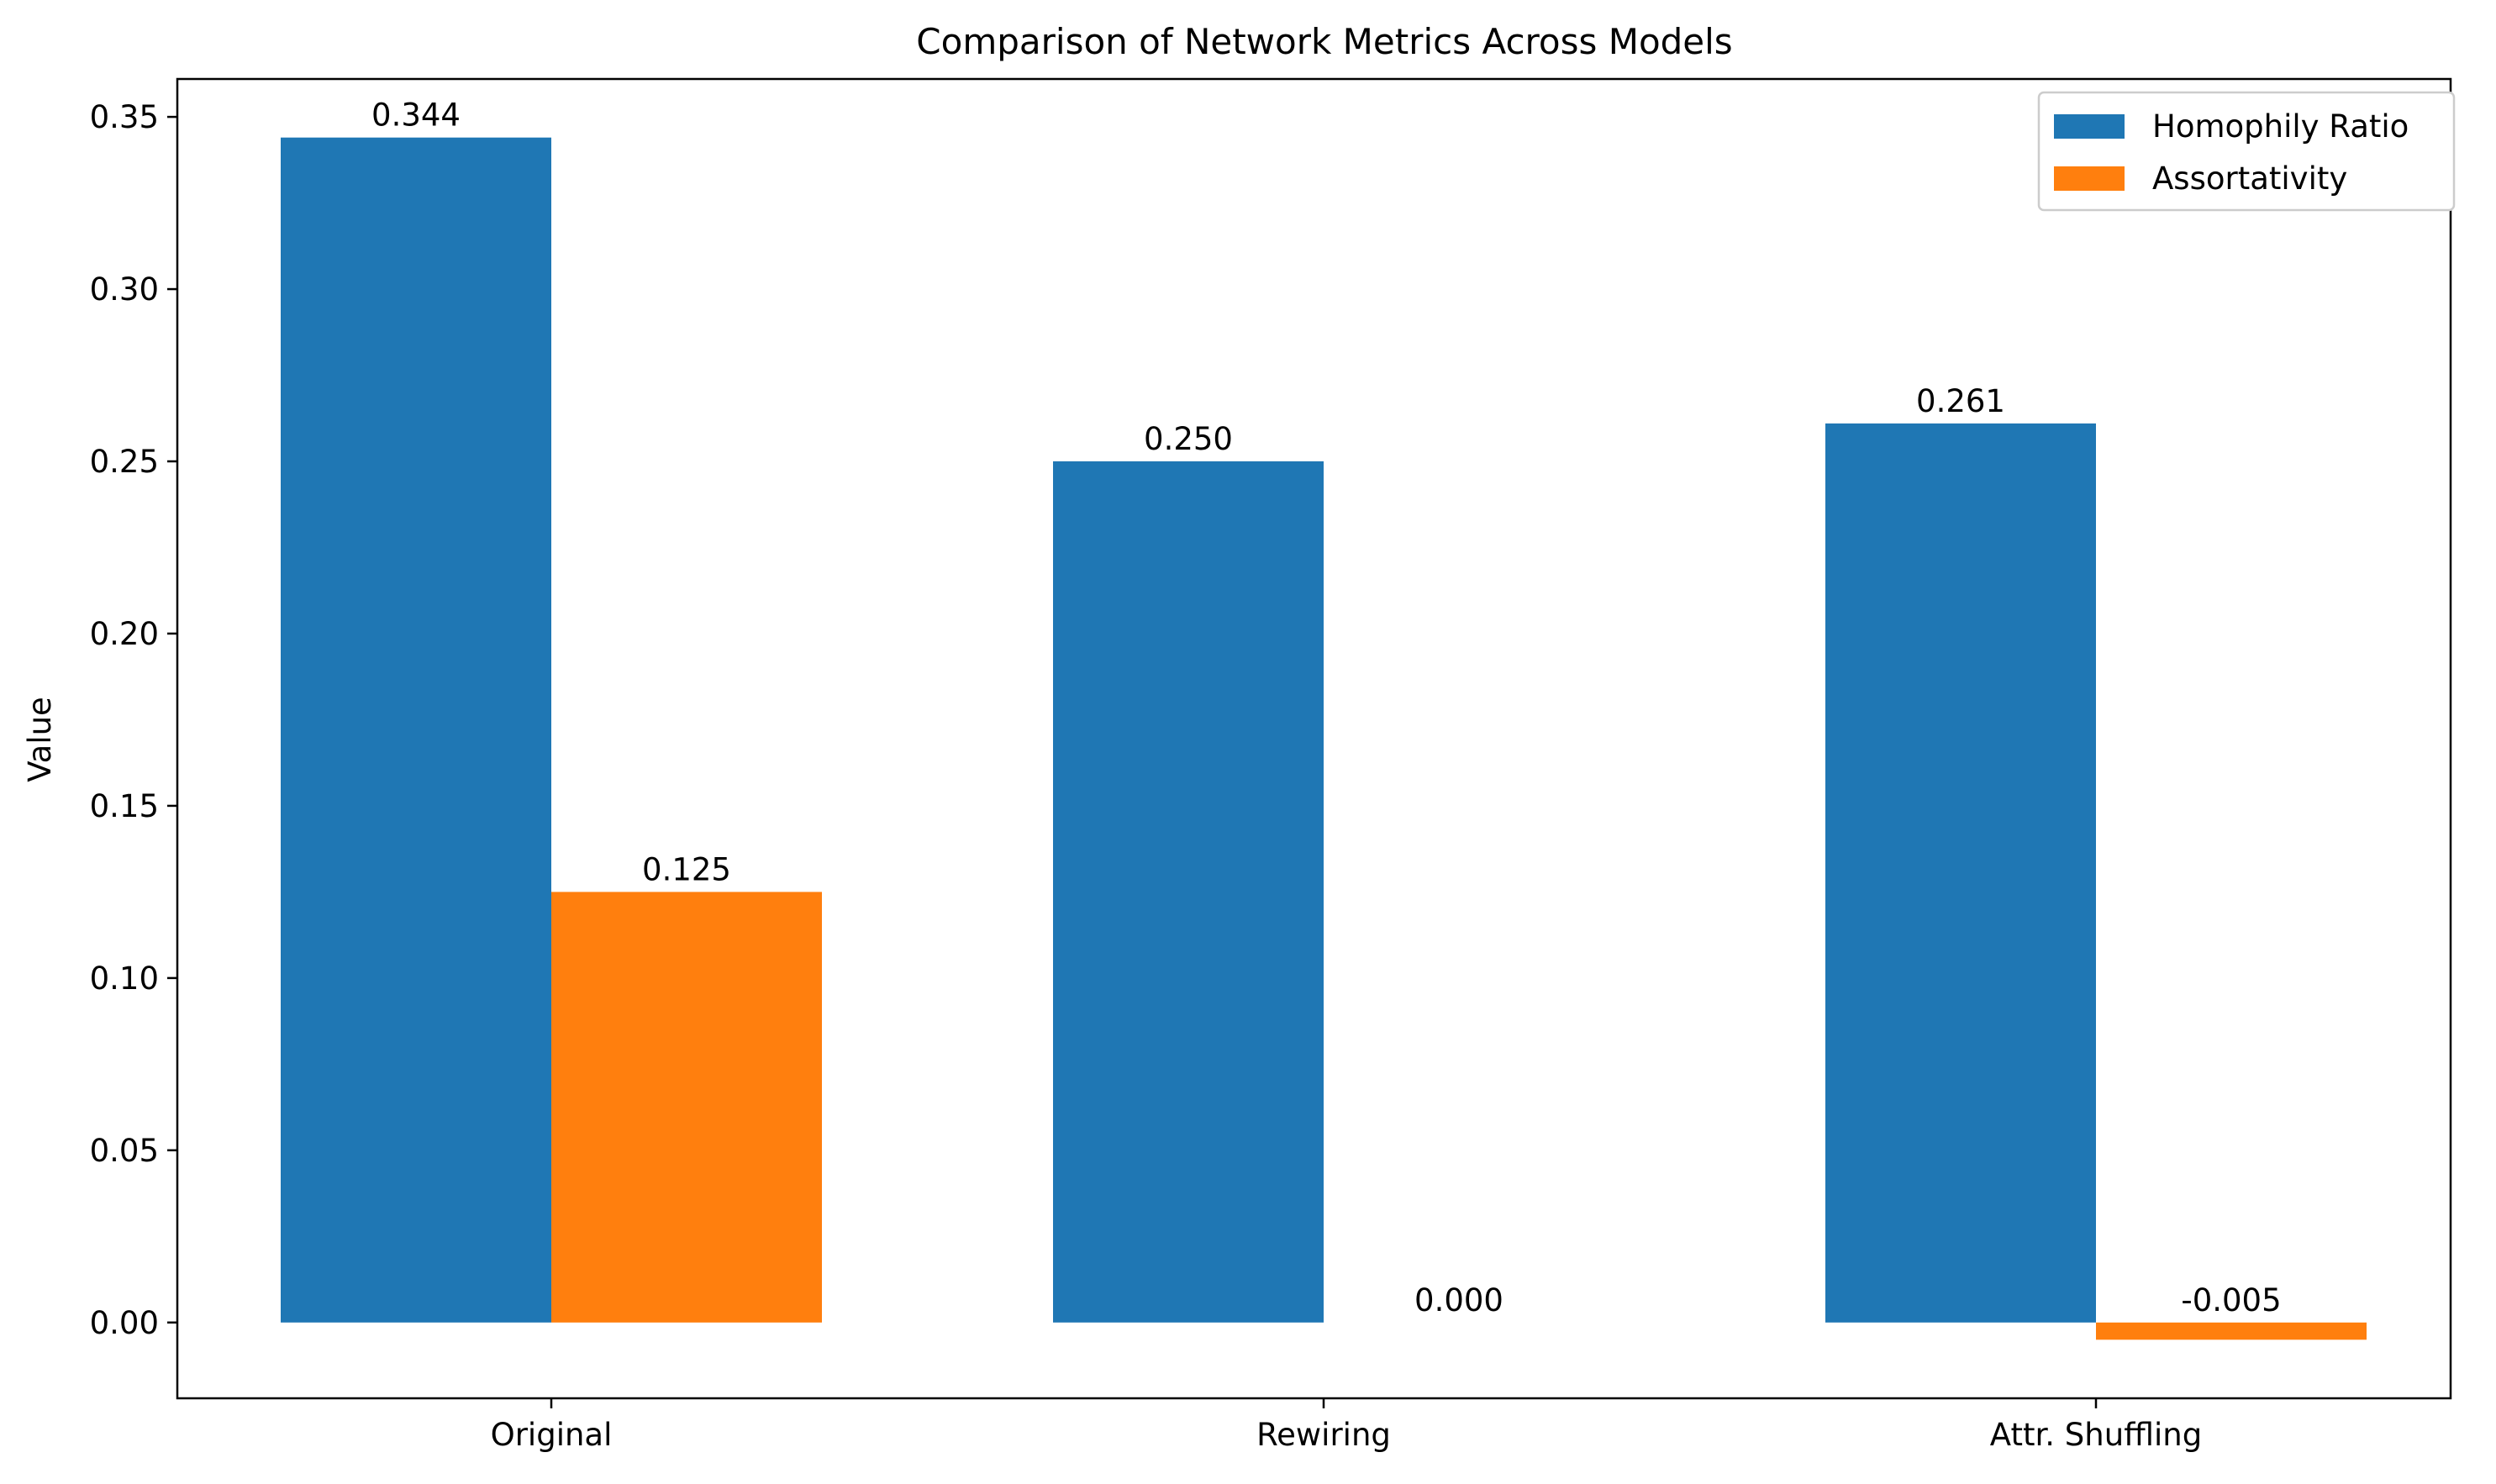  I want to click on y-tick-label: 0.00, so click(125, 1323).